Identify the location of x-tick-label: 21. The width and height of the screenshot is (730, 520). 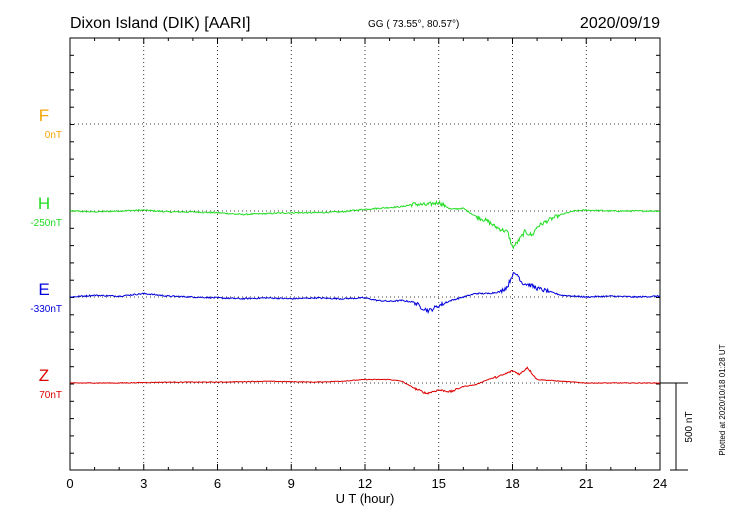
(586, 483).